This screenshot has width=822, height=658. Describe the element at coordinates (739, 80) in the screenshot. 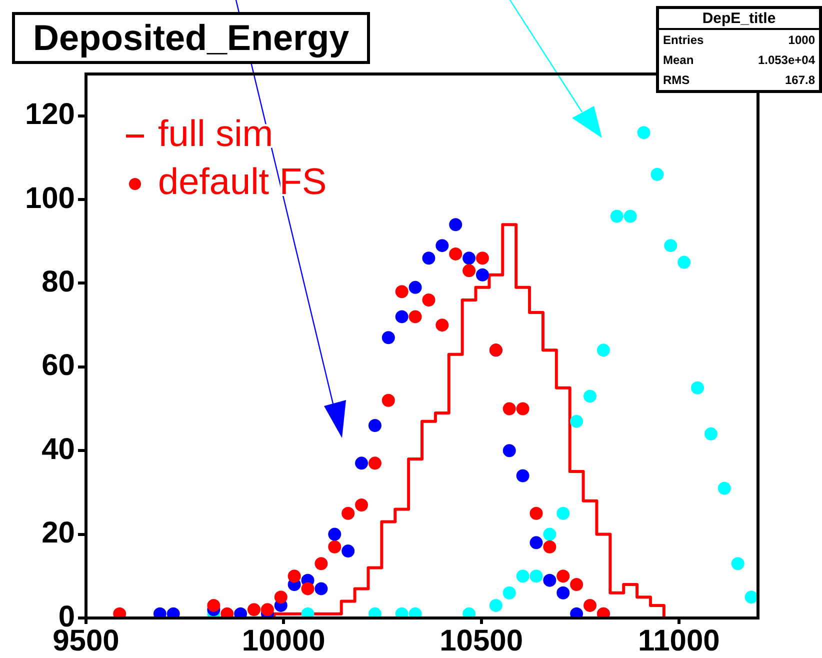

I see `text: RMS 167.8` at that location.